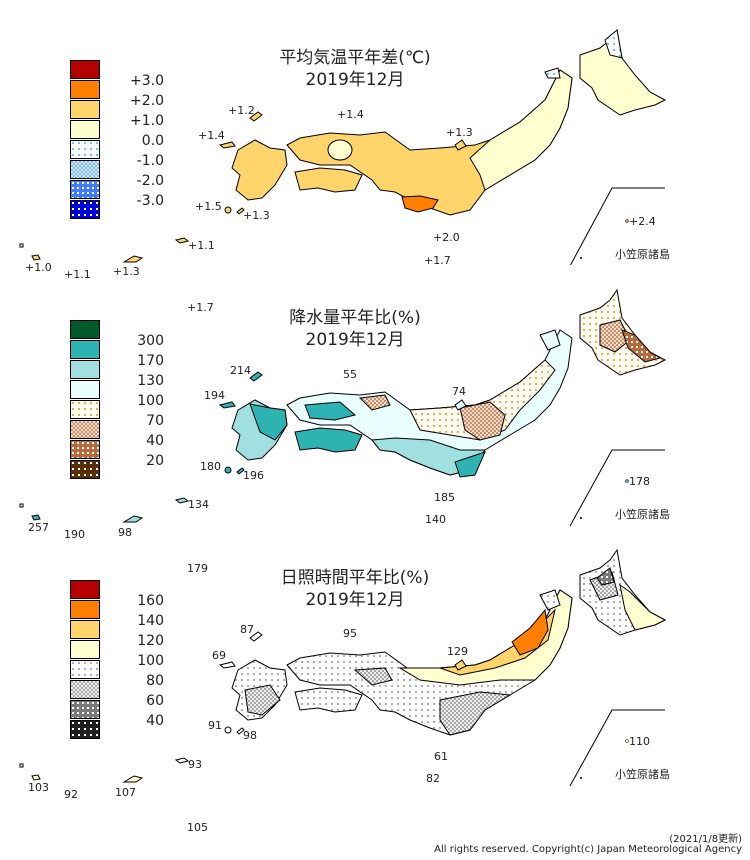 The image size is (750, 860). What do you see at coordinates (155, 681) in the screenshot?
I see `legend-label: 80` at bounding box center [155, 681].